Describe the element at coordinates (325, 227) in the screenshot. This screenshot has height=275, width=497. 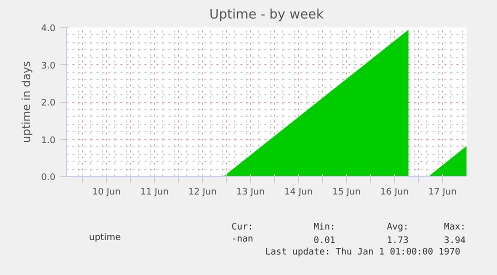
I see `text: Min:` at that location.